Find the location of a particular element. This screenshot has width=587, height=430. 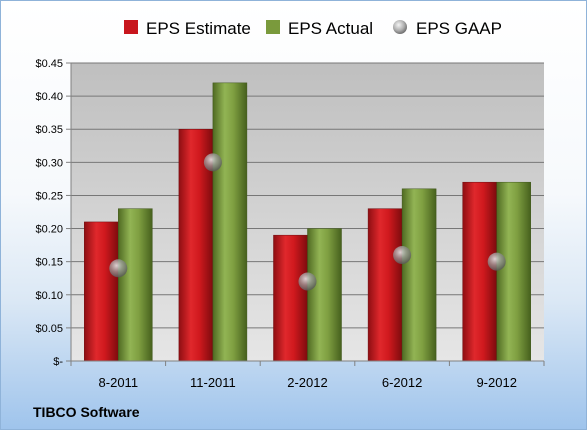

x-tick-label: 11-2011 is located at coordinates (213, 382).